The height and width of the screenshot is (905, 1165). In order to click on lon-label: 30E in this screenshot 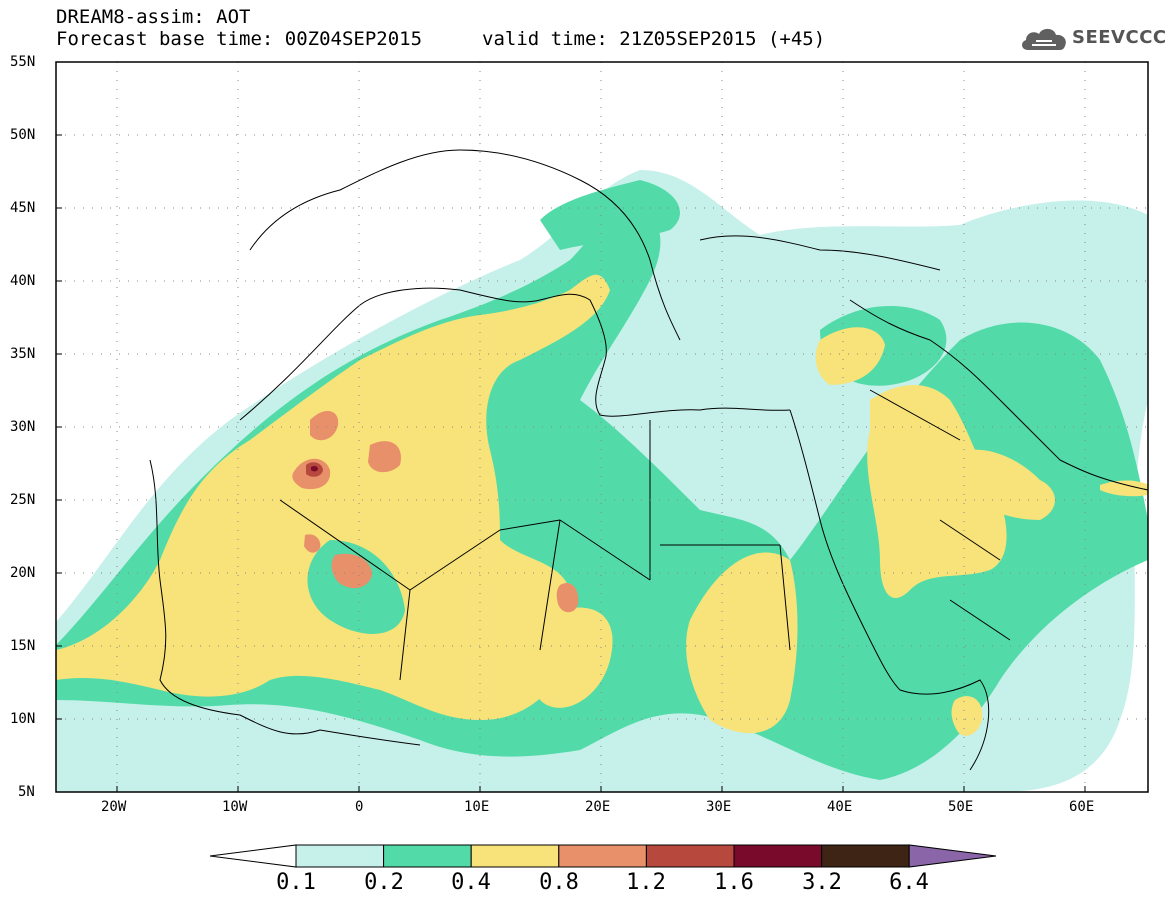, I will do `click(719, 807)`.